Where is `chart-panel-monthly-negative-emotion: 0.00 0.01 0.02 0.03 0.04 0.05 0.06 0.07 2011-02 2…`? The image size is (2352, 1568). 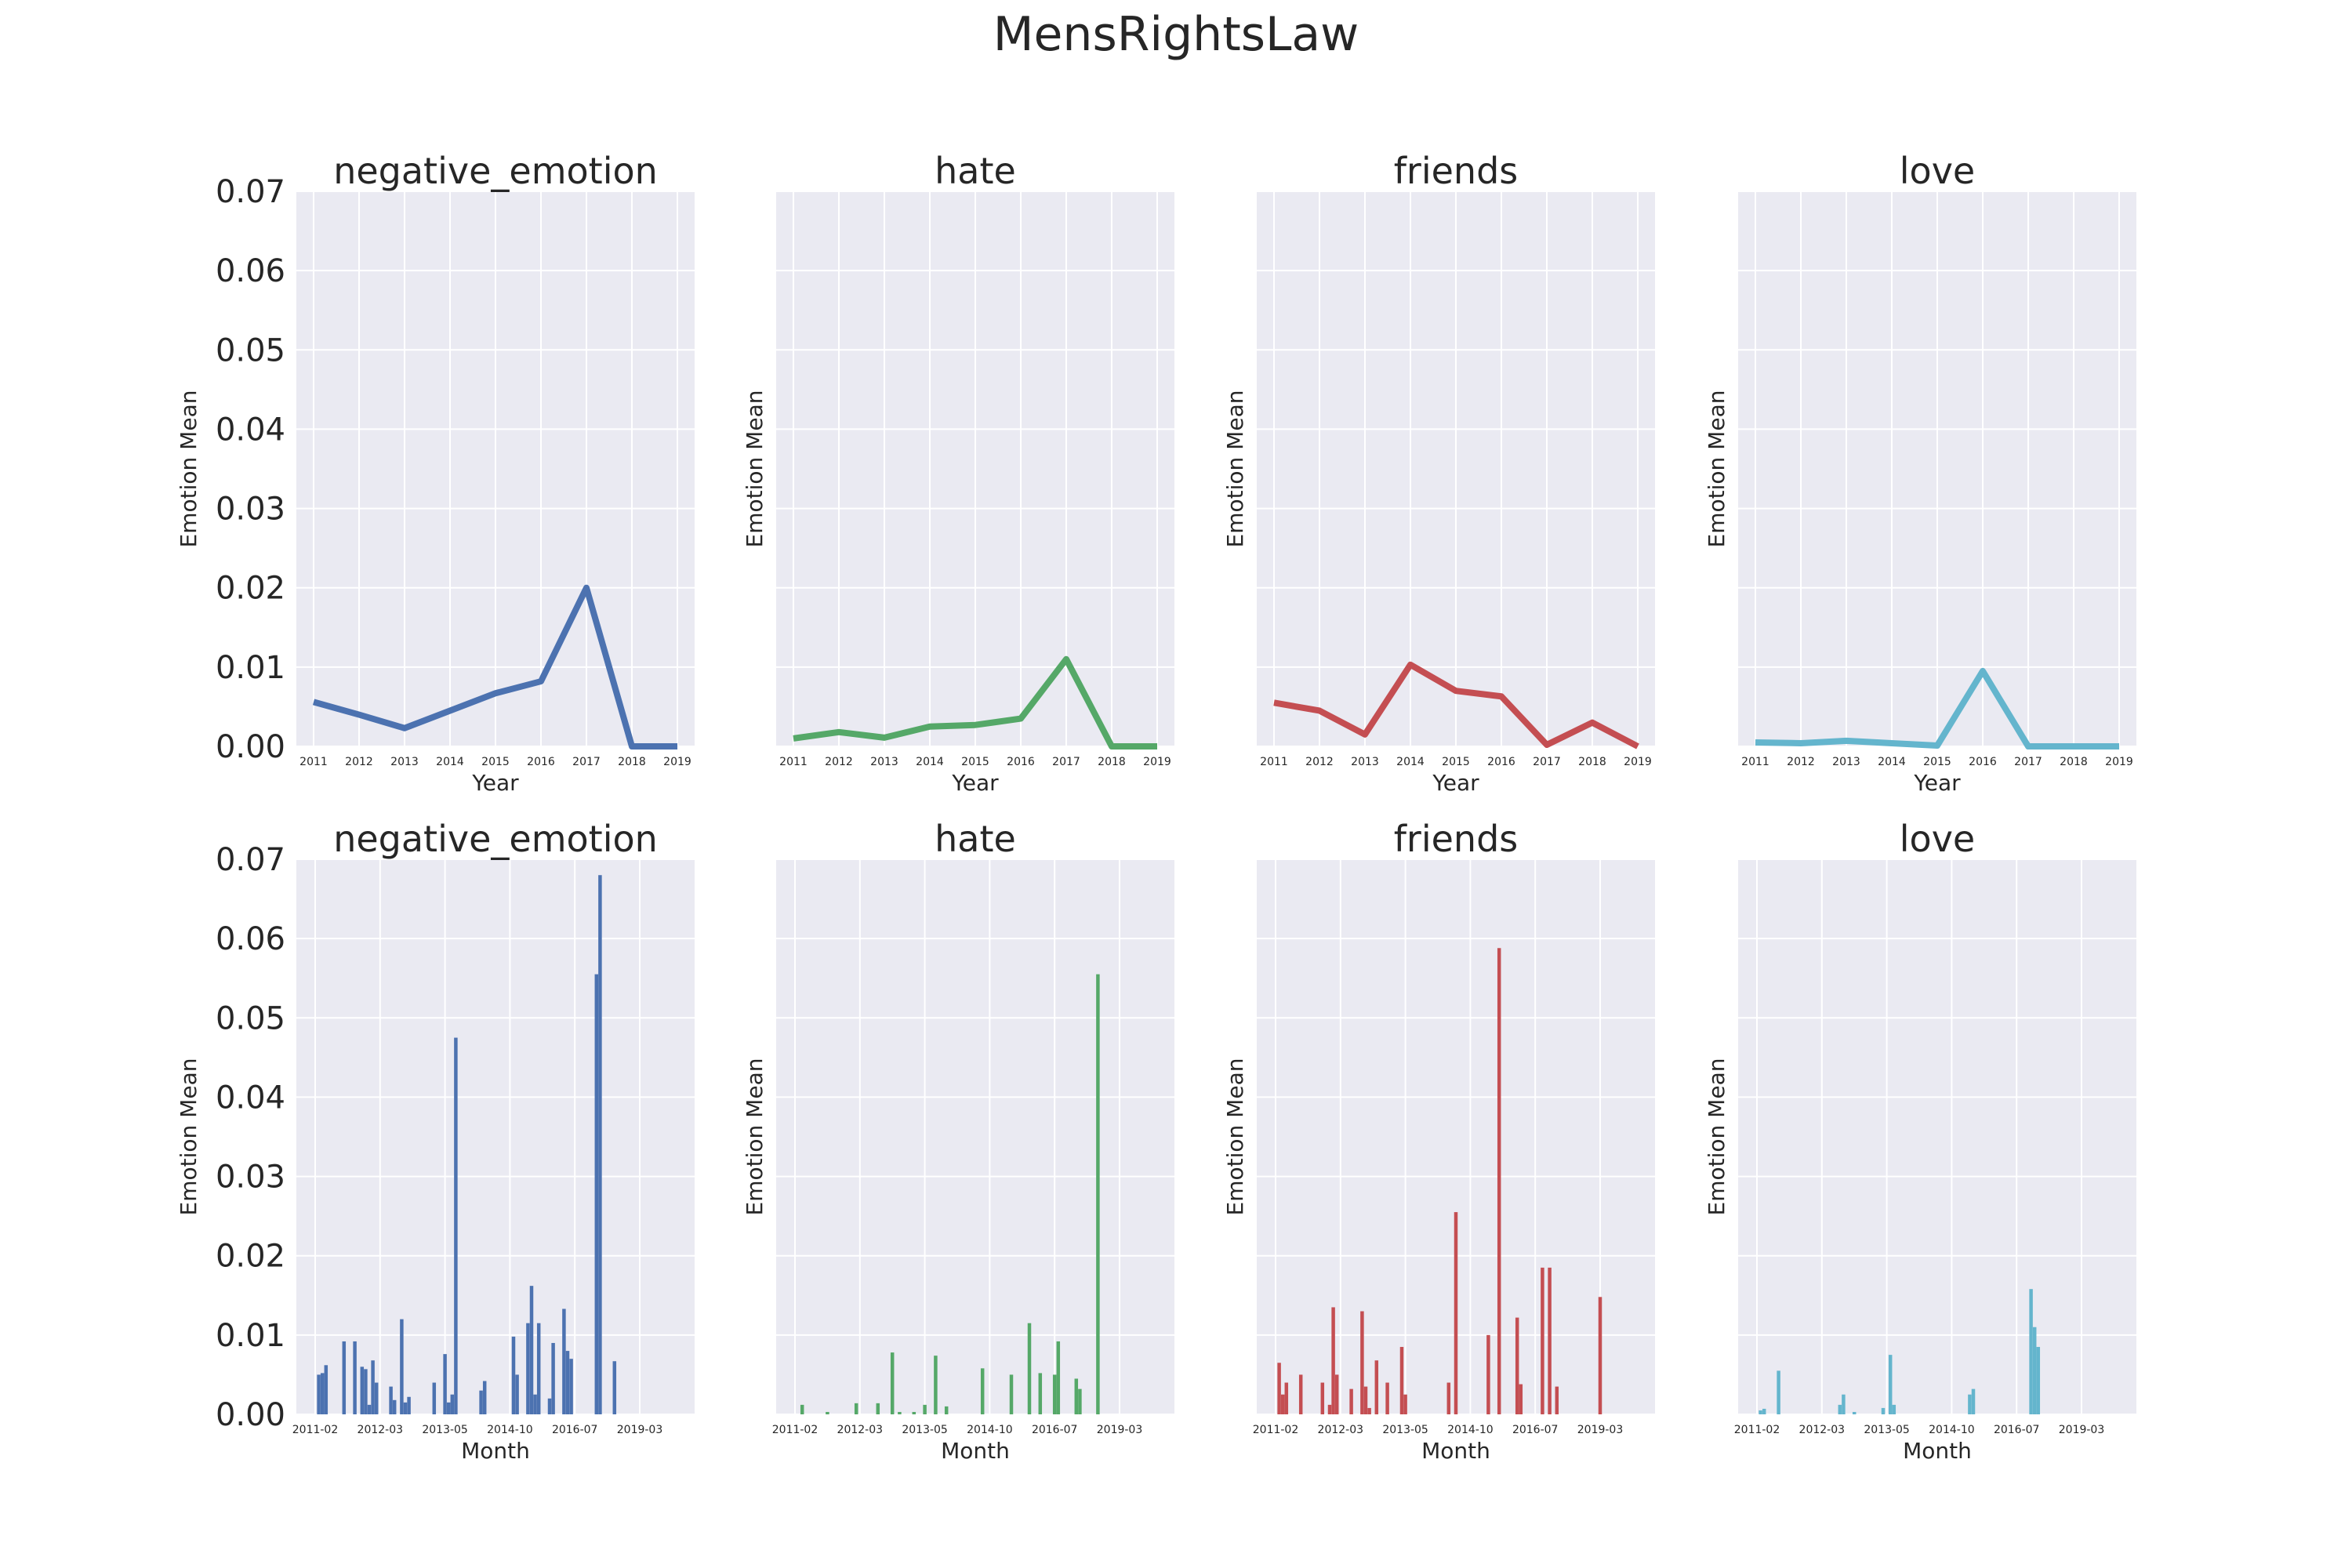
chart-panel-monthly-negative-emotion: 0.00 0.01 0.02 0.03 0.04 0.05 0.06 0.07 2011-02 2… is located at coordinates (435, 1141).